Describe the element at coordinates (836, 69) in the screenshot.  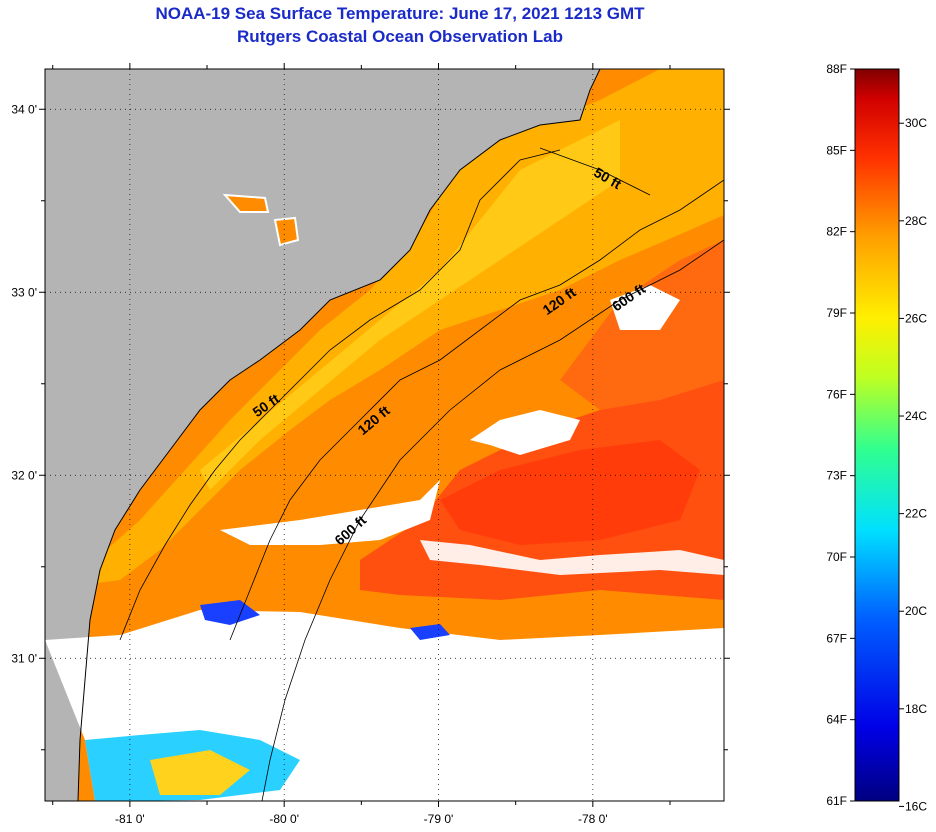
I see `colorbar-f-label: 88F` at that location.